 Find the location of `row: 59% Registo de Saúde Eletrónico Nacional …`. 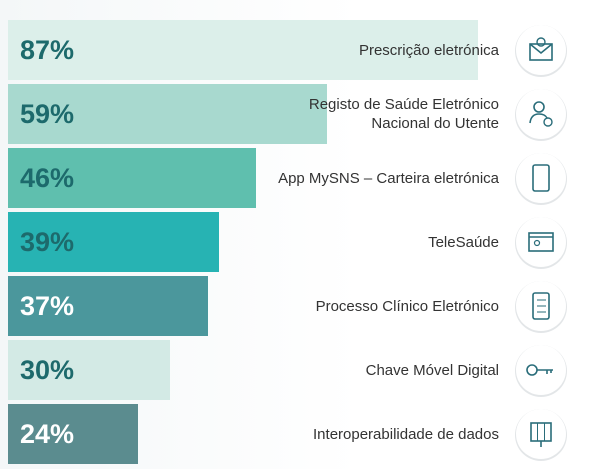

row: 59% Registo de Saúde Eletrónico Nacional … is located at coordinates (303, 114).